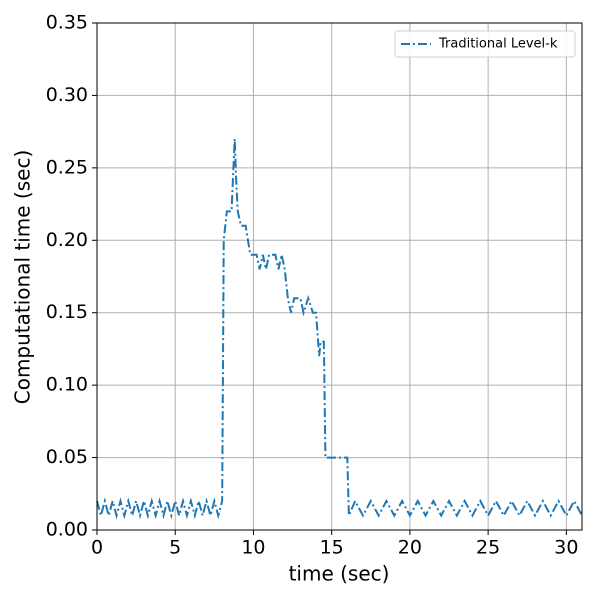  I want to click on y-tick-label: 0.10, so click(67, 385).